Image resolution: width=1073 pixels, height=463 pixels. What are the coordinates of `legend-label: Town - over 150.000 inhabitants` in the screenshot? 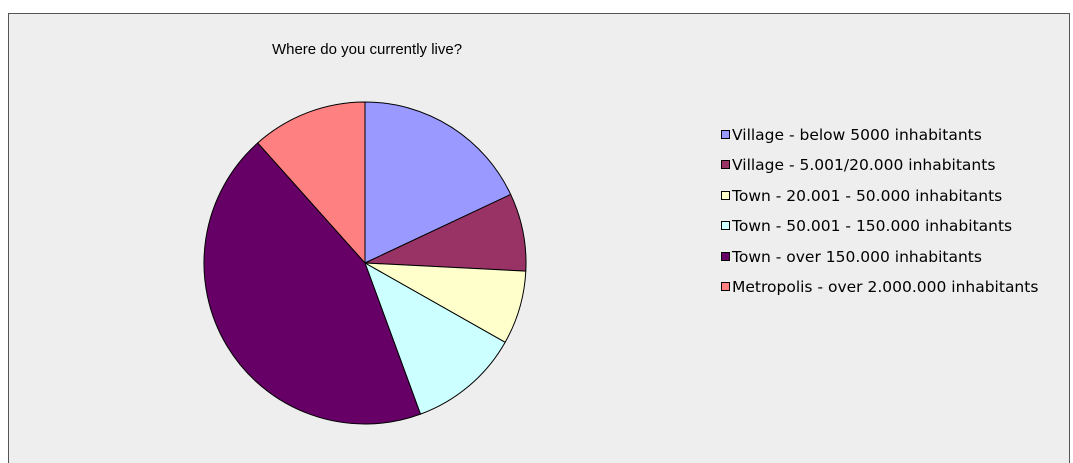 It's located at (857, 256).